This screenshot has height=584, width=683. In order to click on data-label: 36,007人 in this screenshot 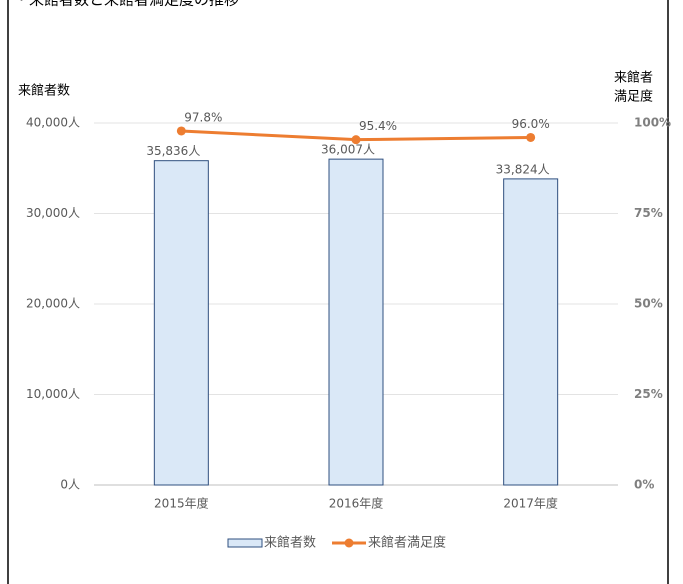, I will do `click(348, 150)`.